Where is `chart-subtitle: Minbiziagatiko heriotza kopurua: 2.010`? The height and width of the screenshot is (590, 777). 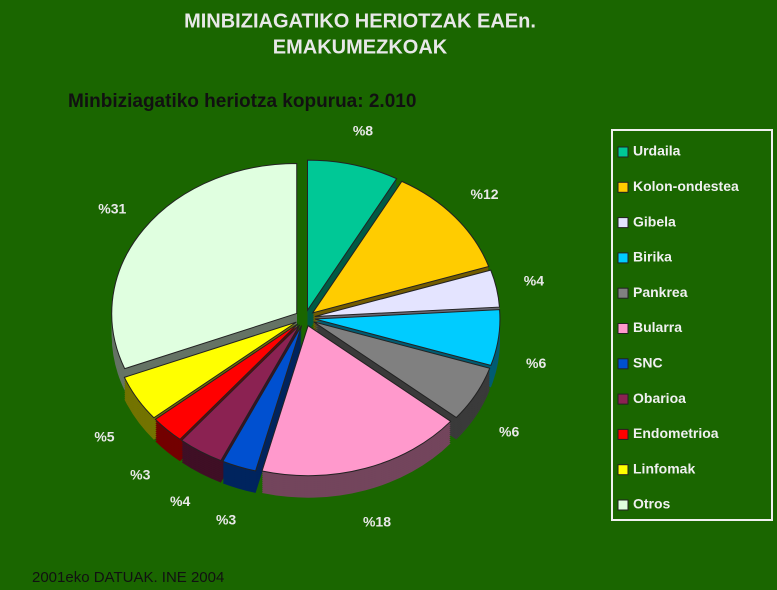 chart-subtitle: Minbiziagatiko heriotza kopurua: 2.010 is located at coordinates (242, 101).